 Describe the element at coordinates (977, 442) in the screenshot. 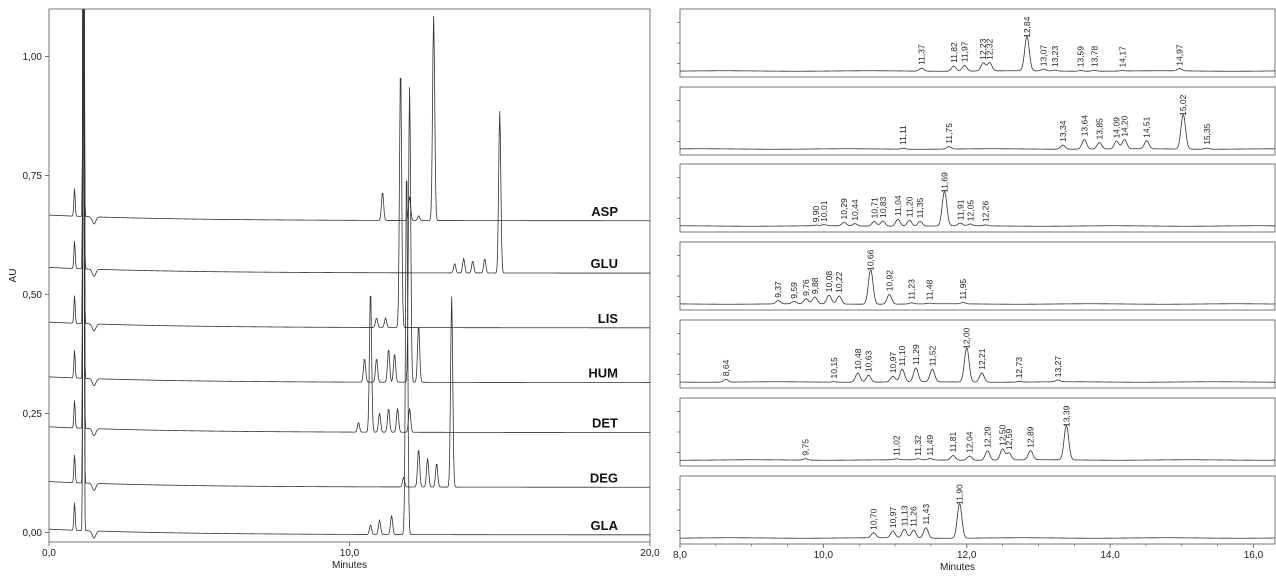

I see `panel-trace-deg` at that location.